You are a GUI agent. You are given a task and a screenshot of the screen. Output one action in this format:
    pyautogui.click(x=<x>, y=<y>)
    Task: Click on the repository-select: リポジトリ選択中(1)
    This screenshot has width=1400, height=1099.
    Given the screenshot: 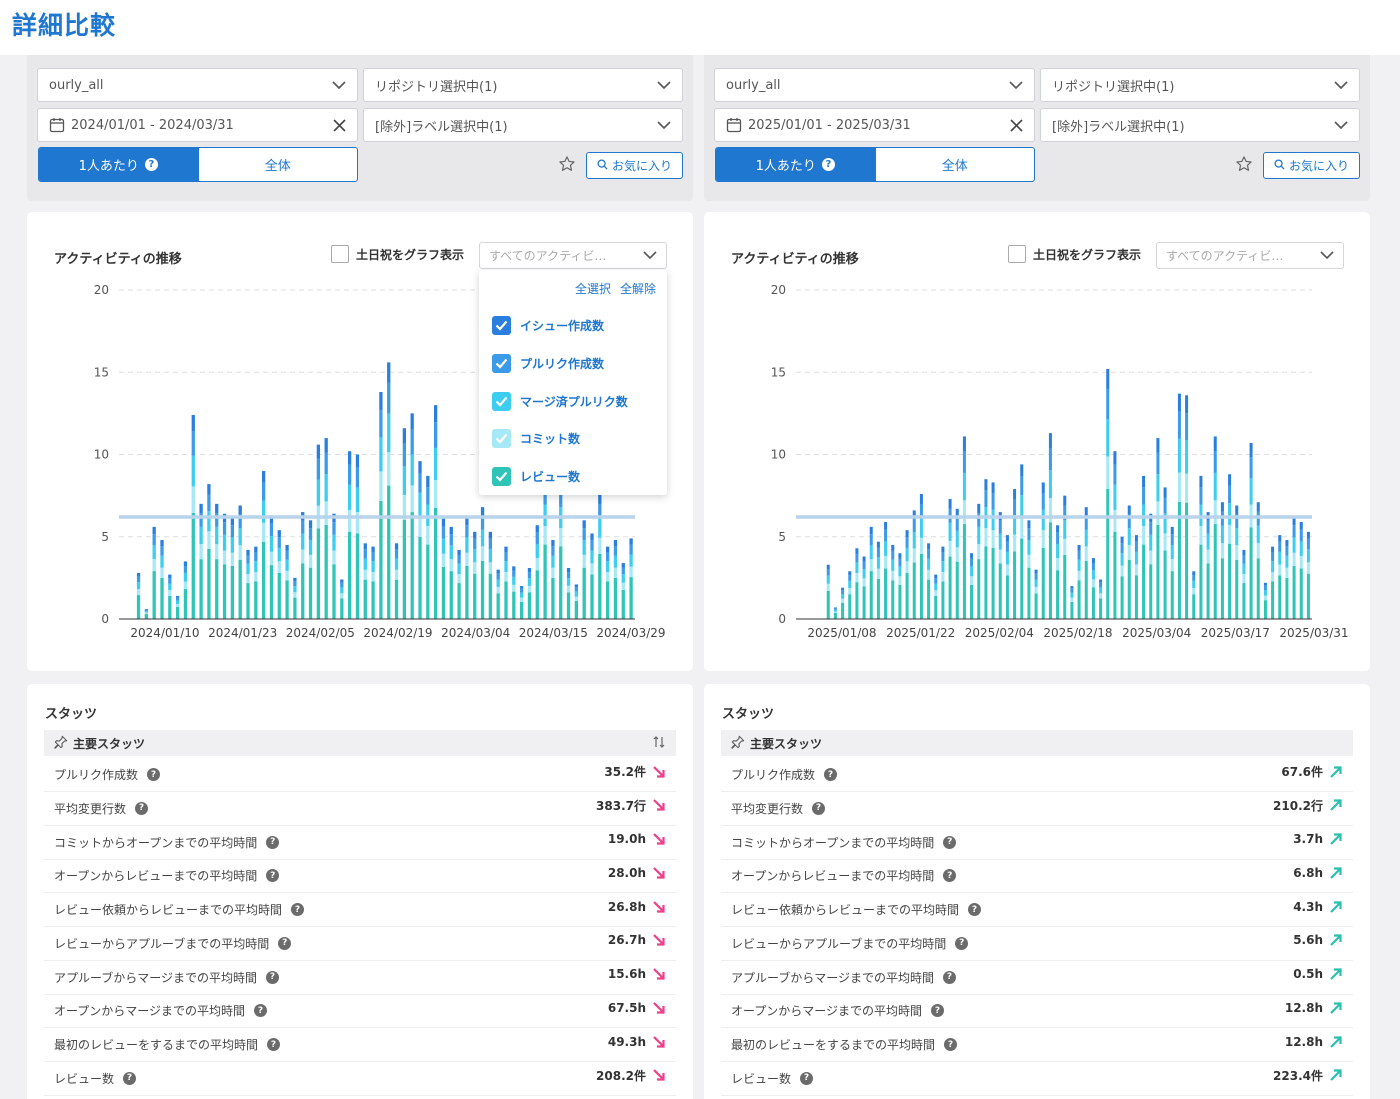 What is the action you would take?
    pyautogui.click(x=523, y=85)
    